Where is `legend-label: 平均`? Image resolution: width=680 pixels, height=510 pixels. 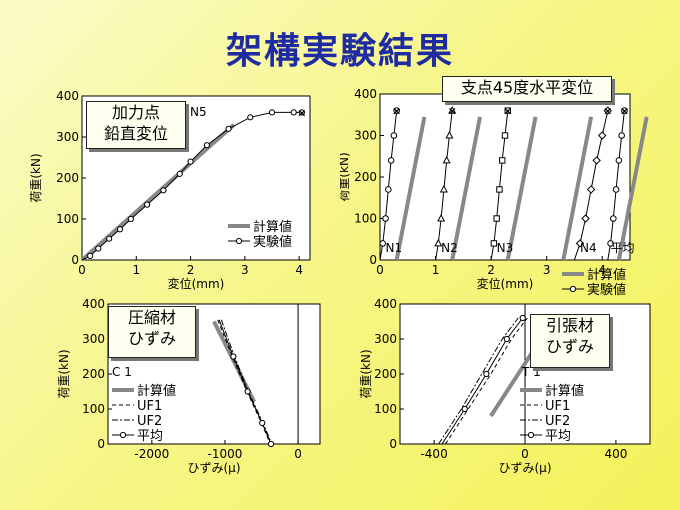
legend-label: 平均 is located at coordinates (150, 436).